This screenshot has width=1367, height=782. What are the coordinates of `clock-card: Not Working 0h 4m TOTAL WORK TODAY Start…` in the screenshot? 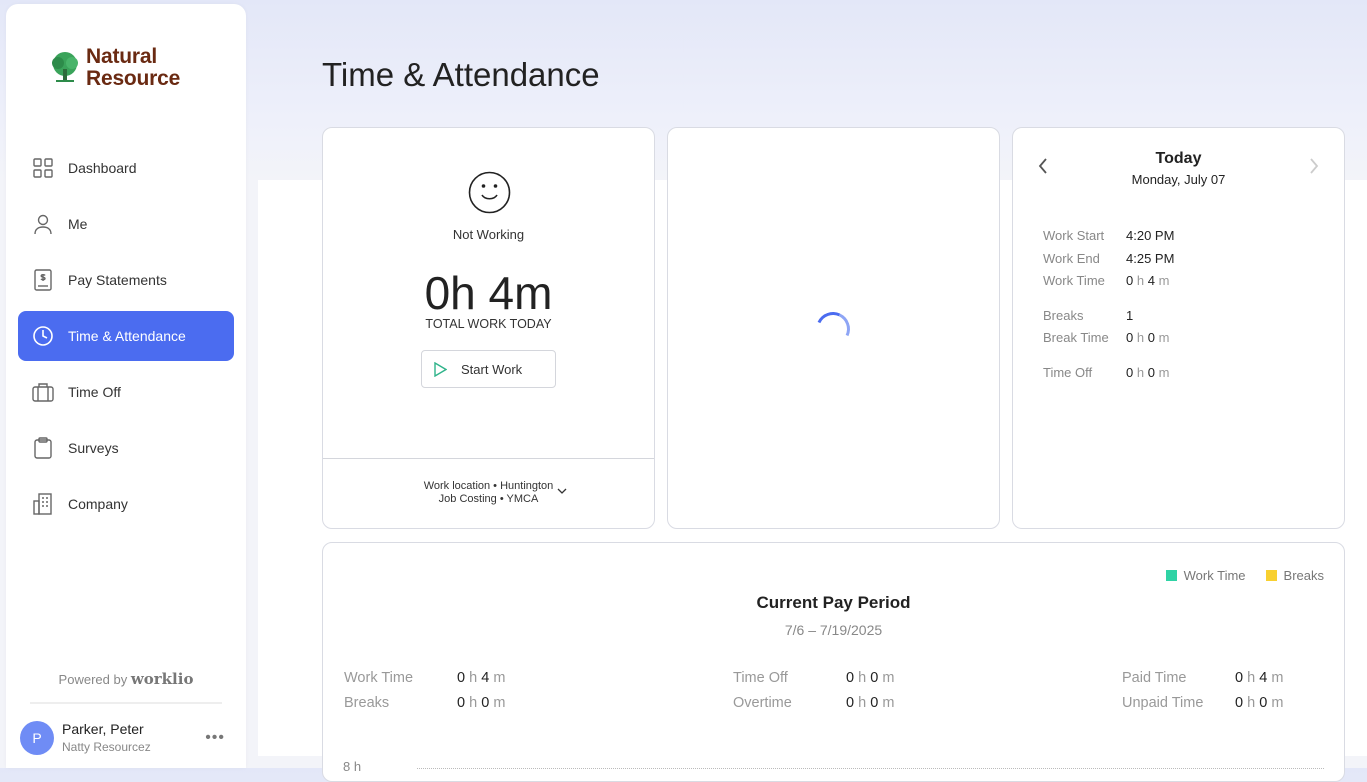 It's located at (488, 328).